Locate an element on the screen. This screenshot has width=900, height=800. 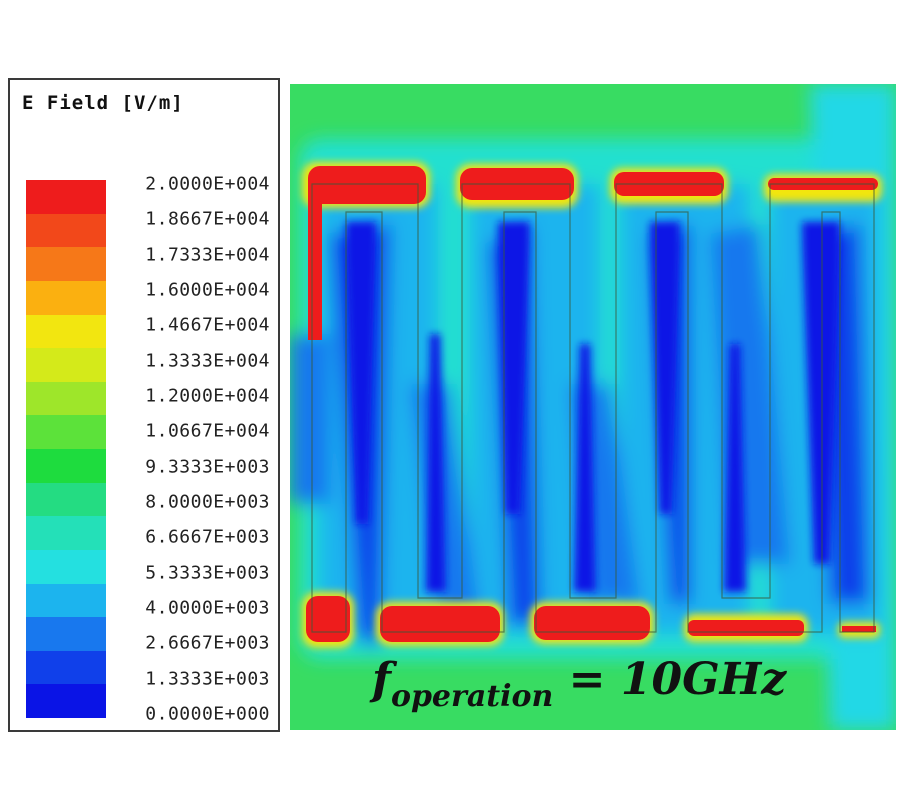
legend-label: 1.6000E+004 is located at coordinates (207, 290).